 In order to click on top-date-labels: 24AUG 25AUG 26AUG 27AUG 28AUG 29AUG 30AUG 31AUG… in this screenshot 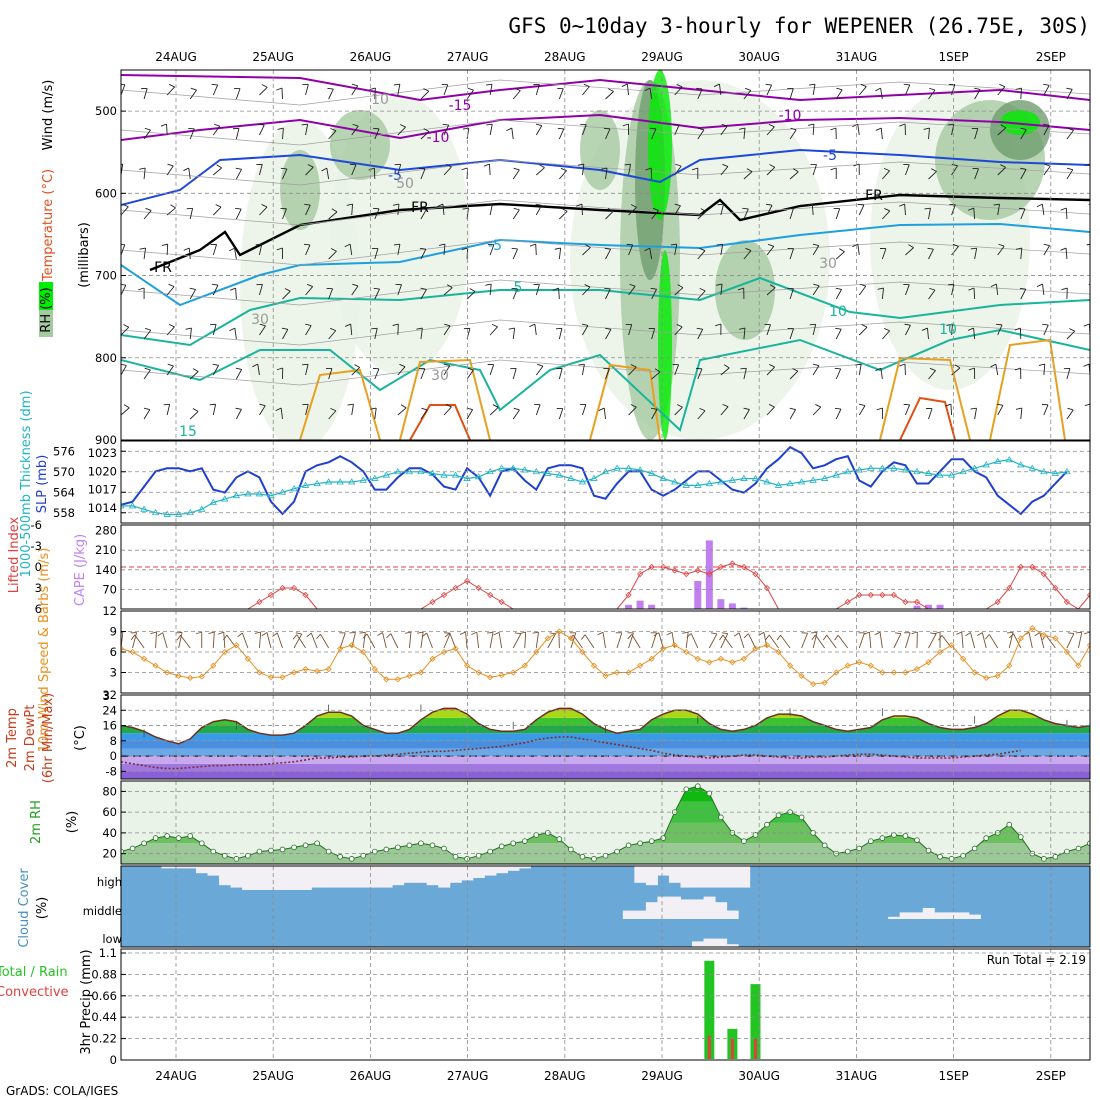, I will do `click(610, 57)`.